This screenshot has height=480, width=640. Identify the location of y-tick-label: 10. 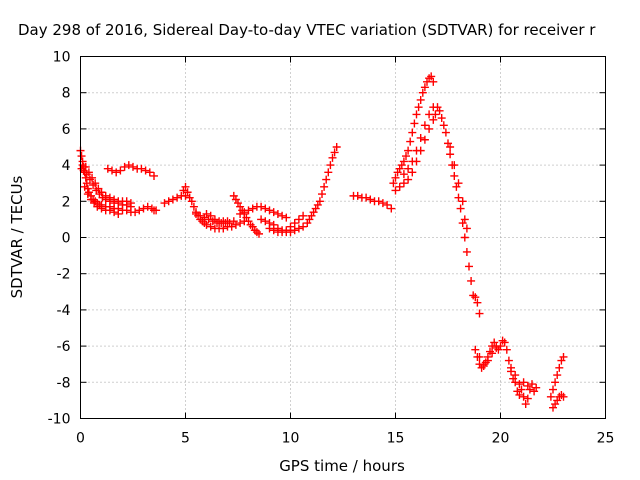
(62, 58).